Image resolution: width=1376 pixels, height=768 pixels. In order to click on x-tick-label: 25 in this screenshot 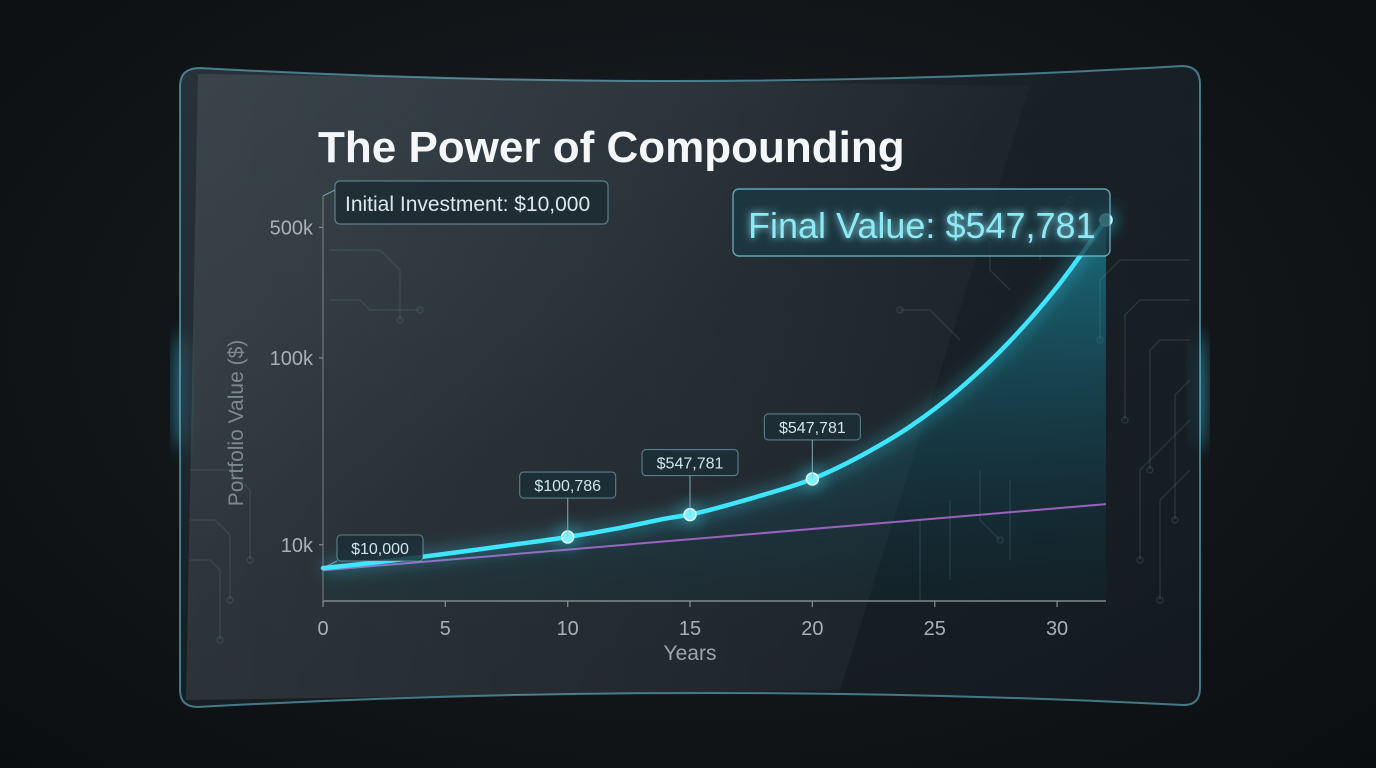, I will do `click(935, 629)`.